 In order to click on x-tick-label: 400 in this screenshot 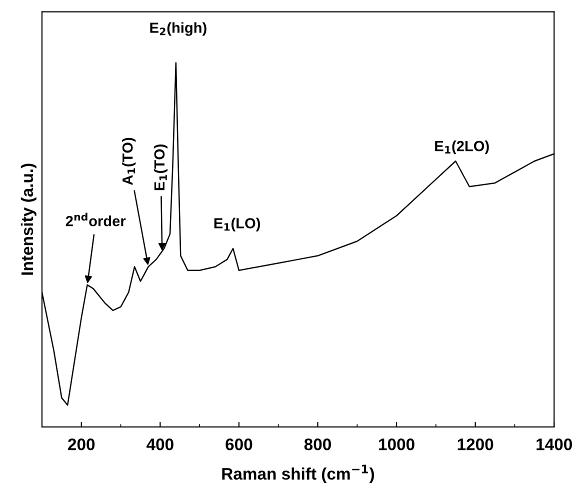, I will do `click(160, 444)`.